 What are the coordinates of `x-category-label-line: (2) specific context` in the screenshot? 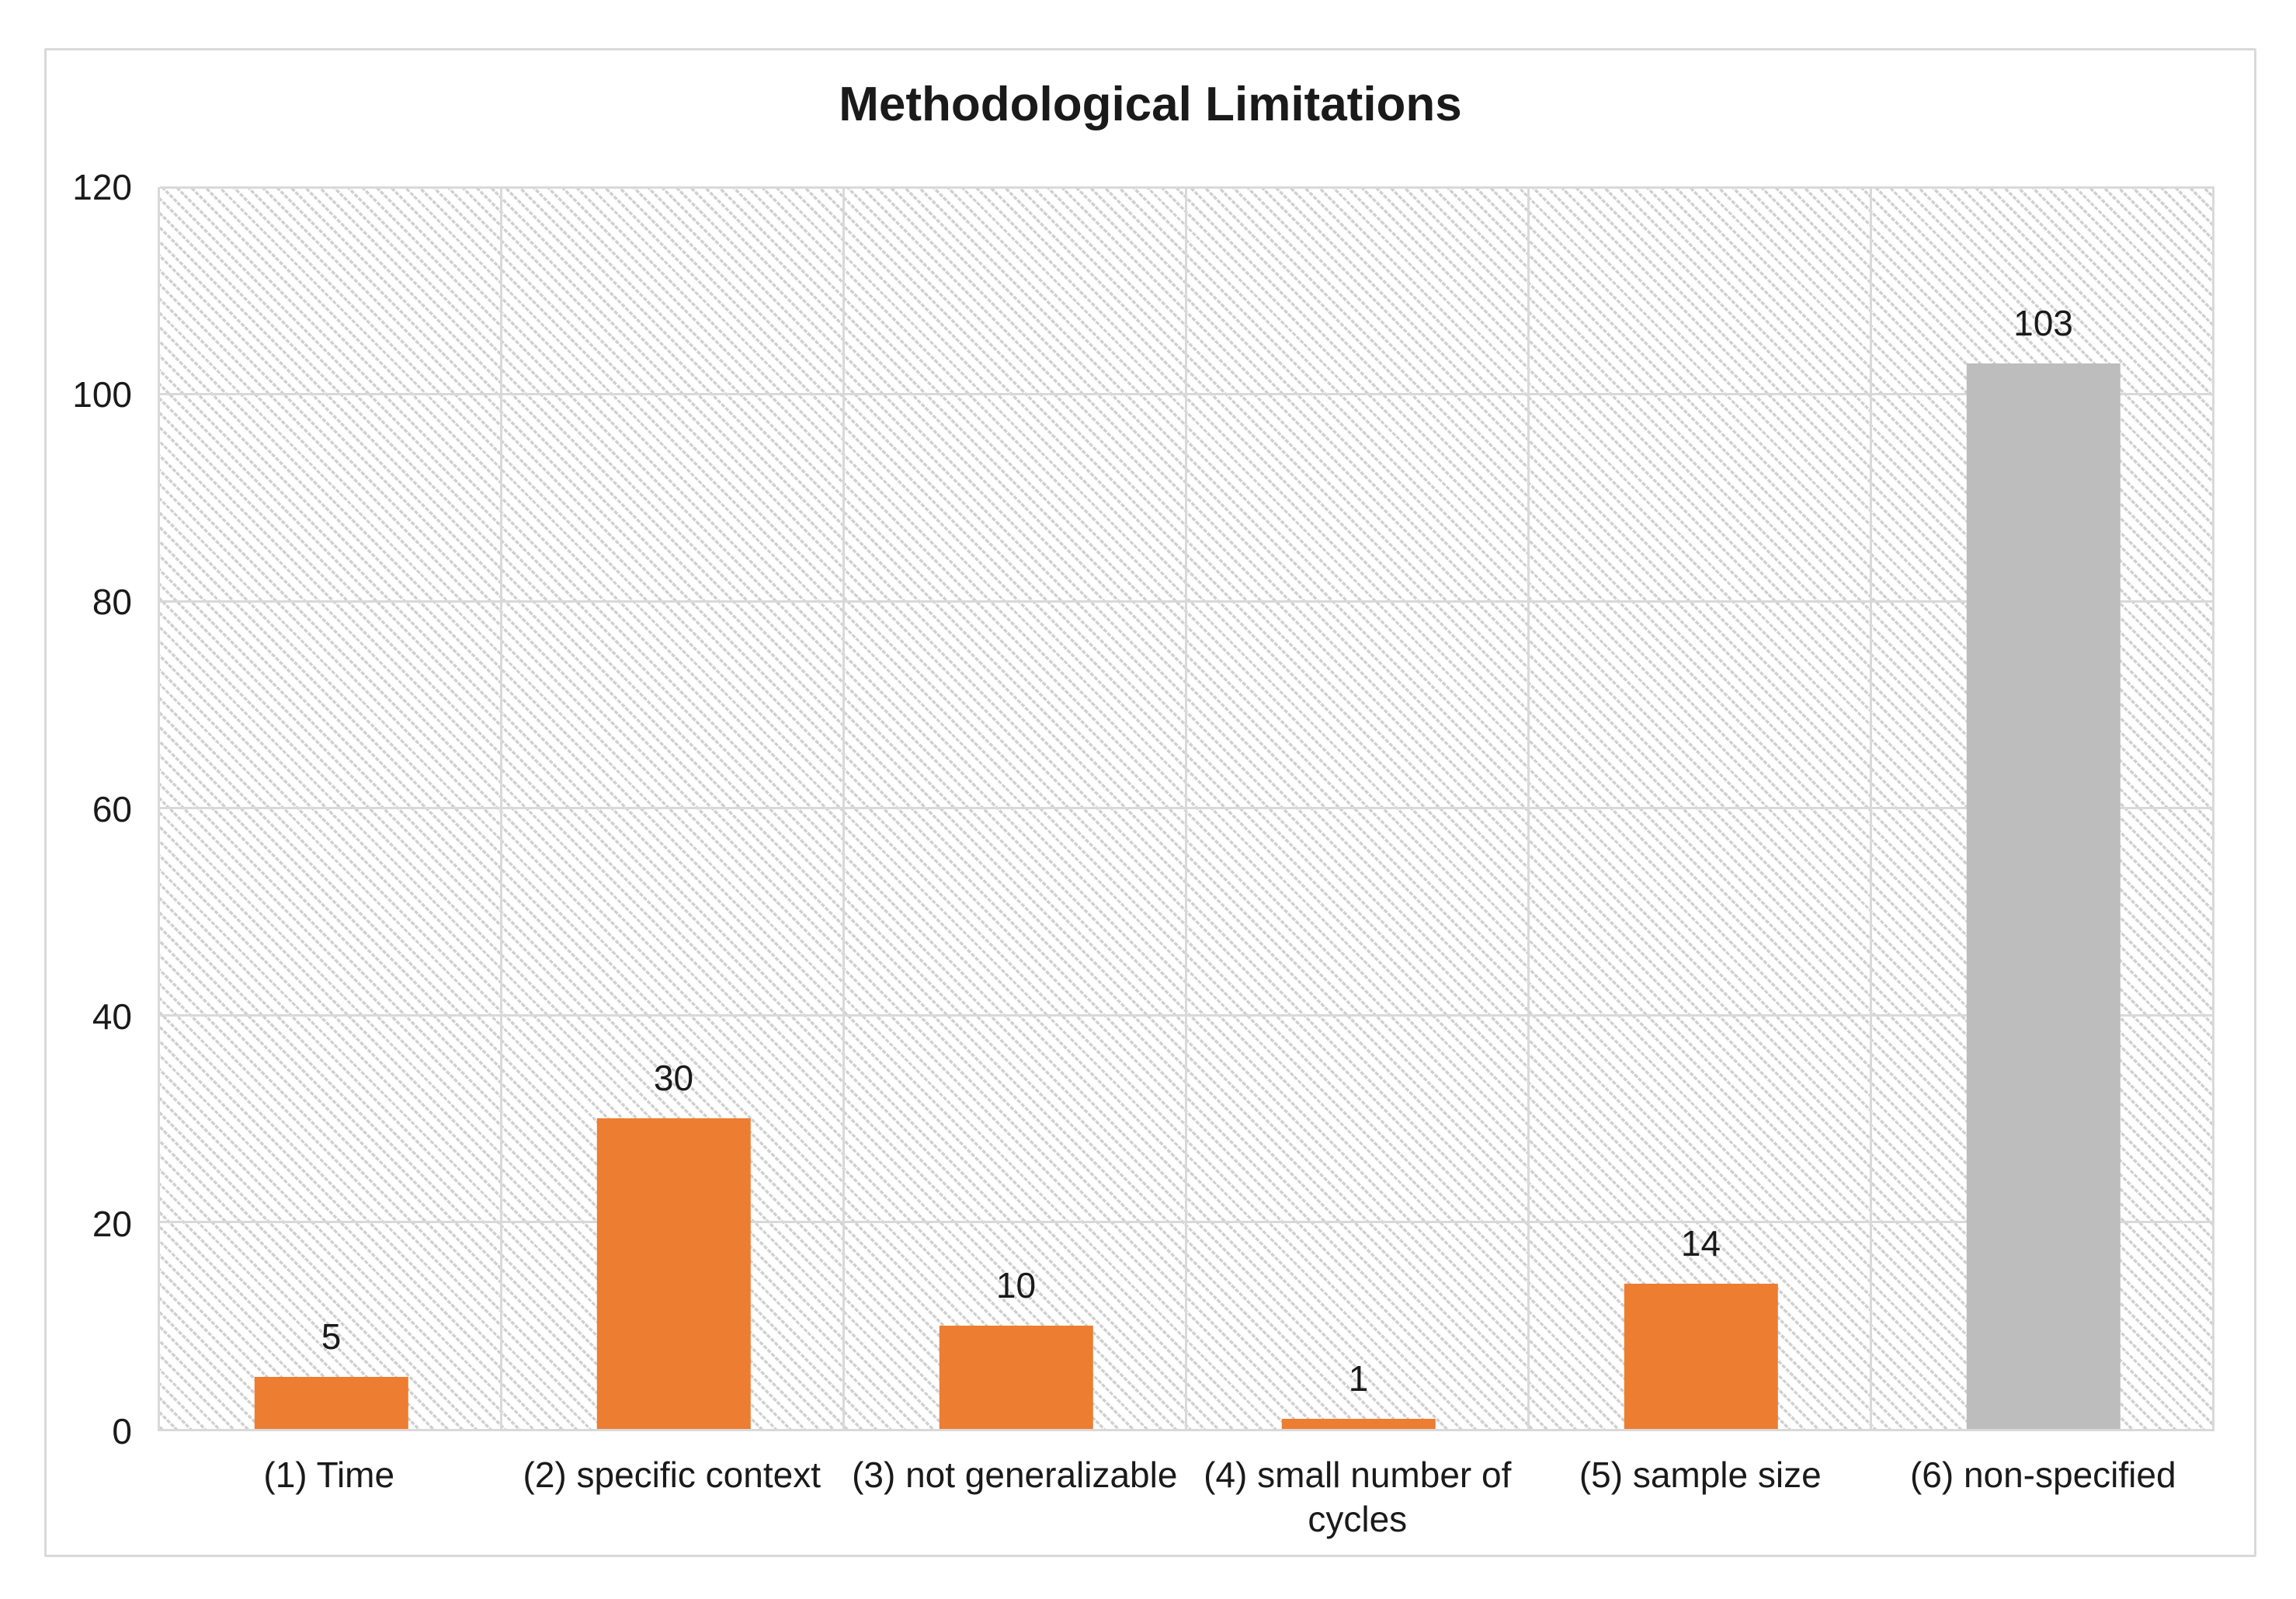 It's located at (672, 1475).